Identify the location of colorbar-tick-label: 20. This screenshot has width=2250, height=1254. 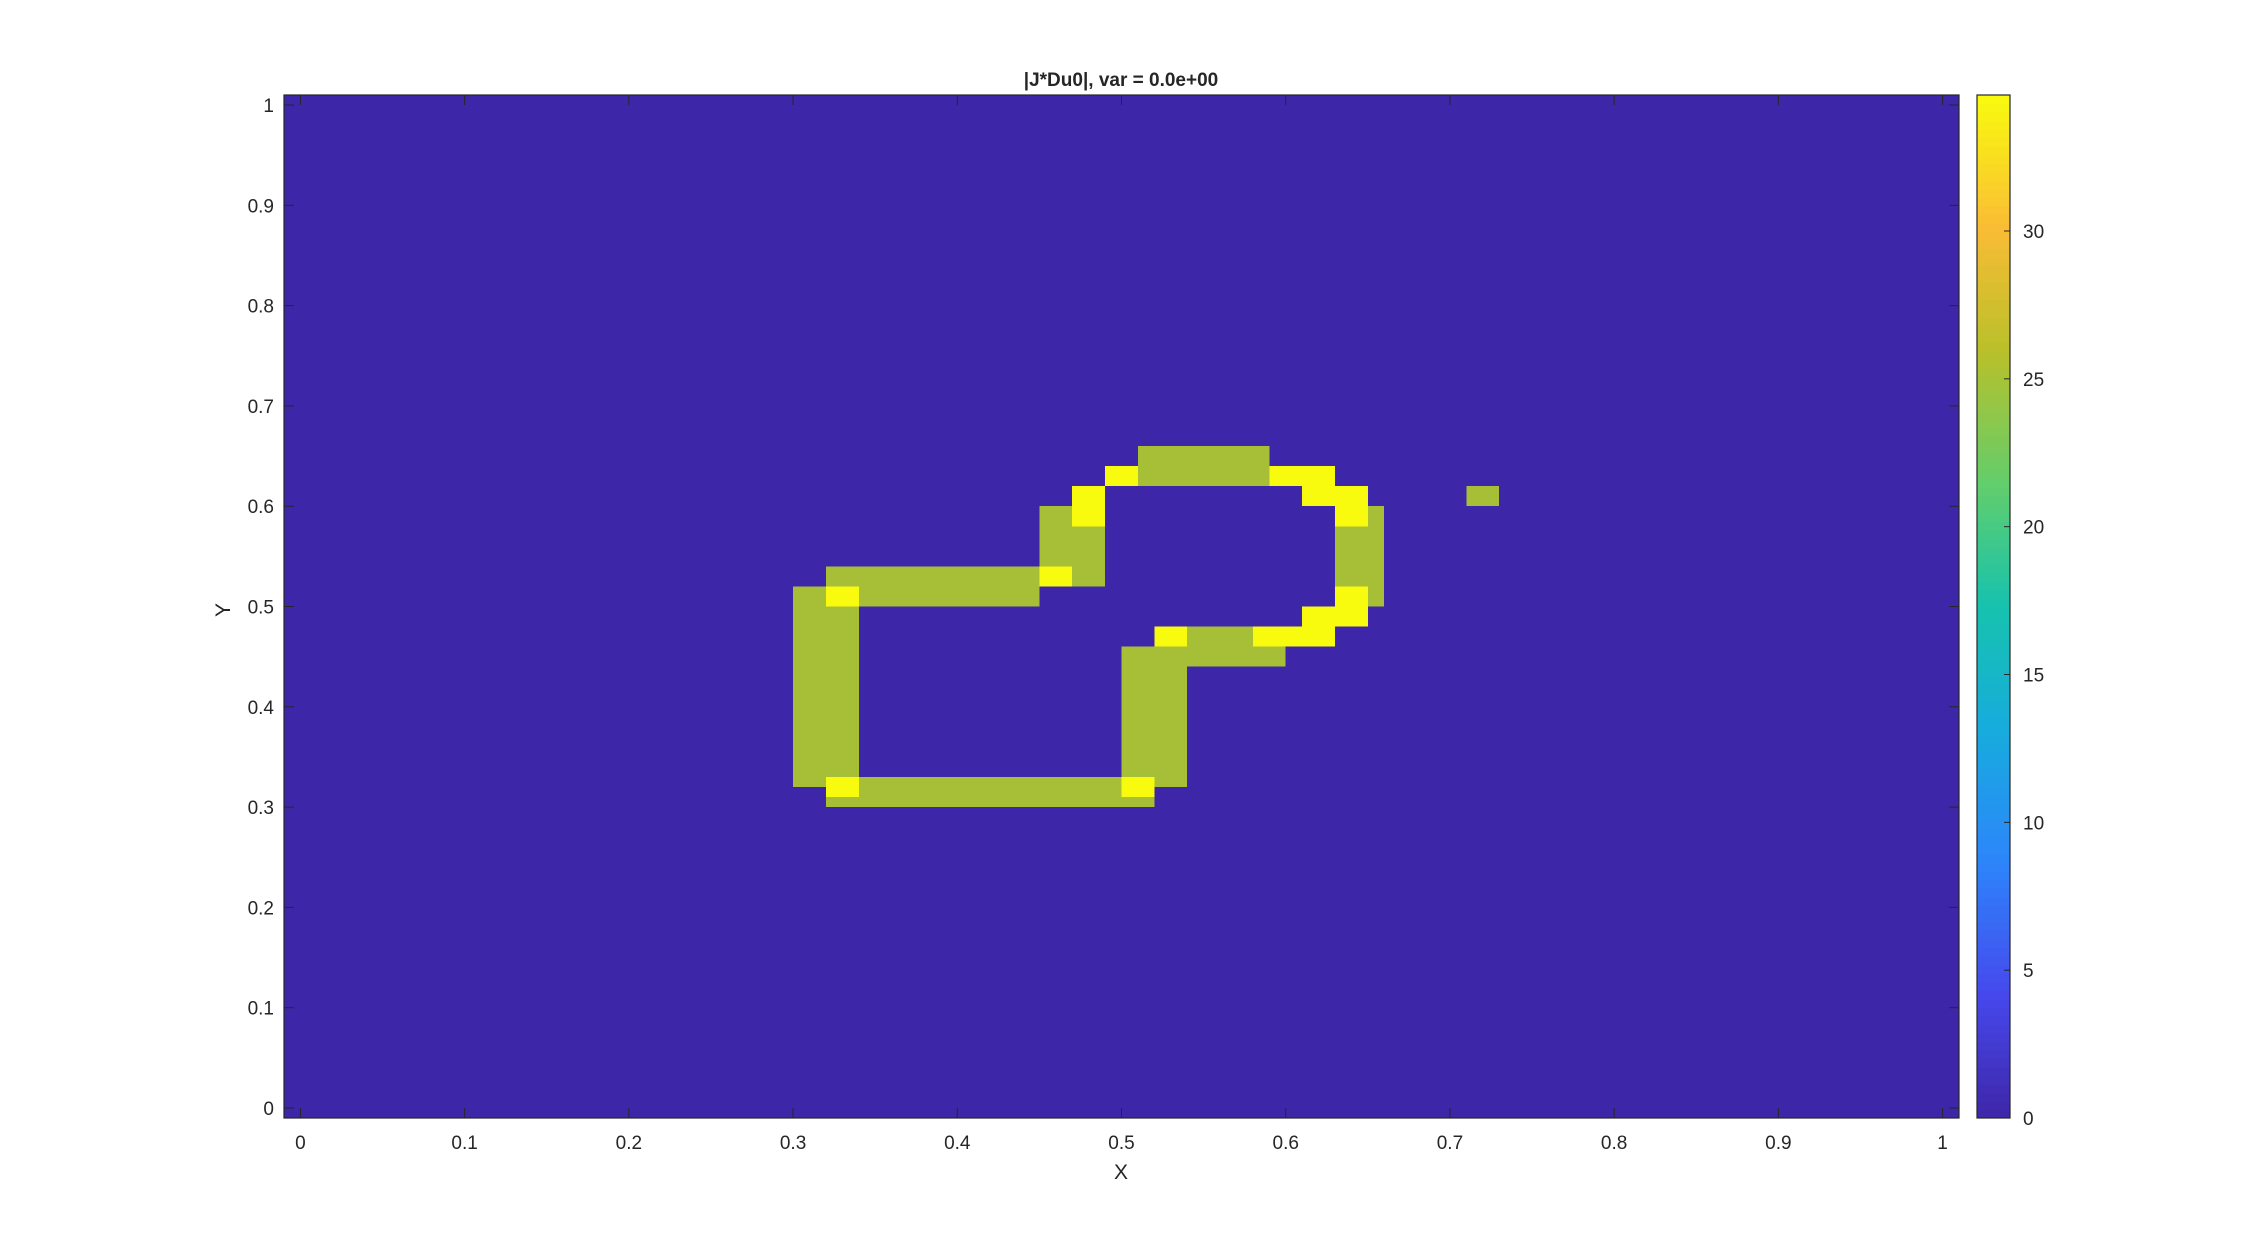
(2033, 528).